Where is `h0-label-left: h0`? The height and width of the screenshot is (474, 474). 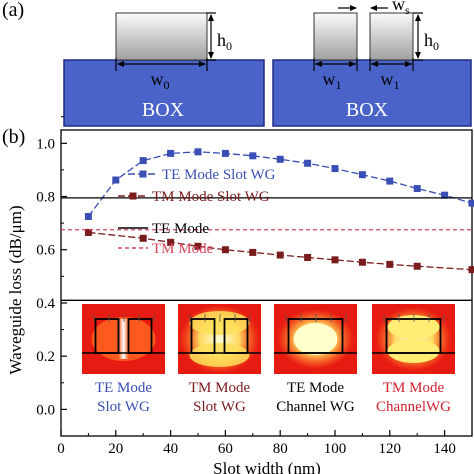 h0-label-left: h0 is located at coordinates (224, 41).